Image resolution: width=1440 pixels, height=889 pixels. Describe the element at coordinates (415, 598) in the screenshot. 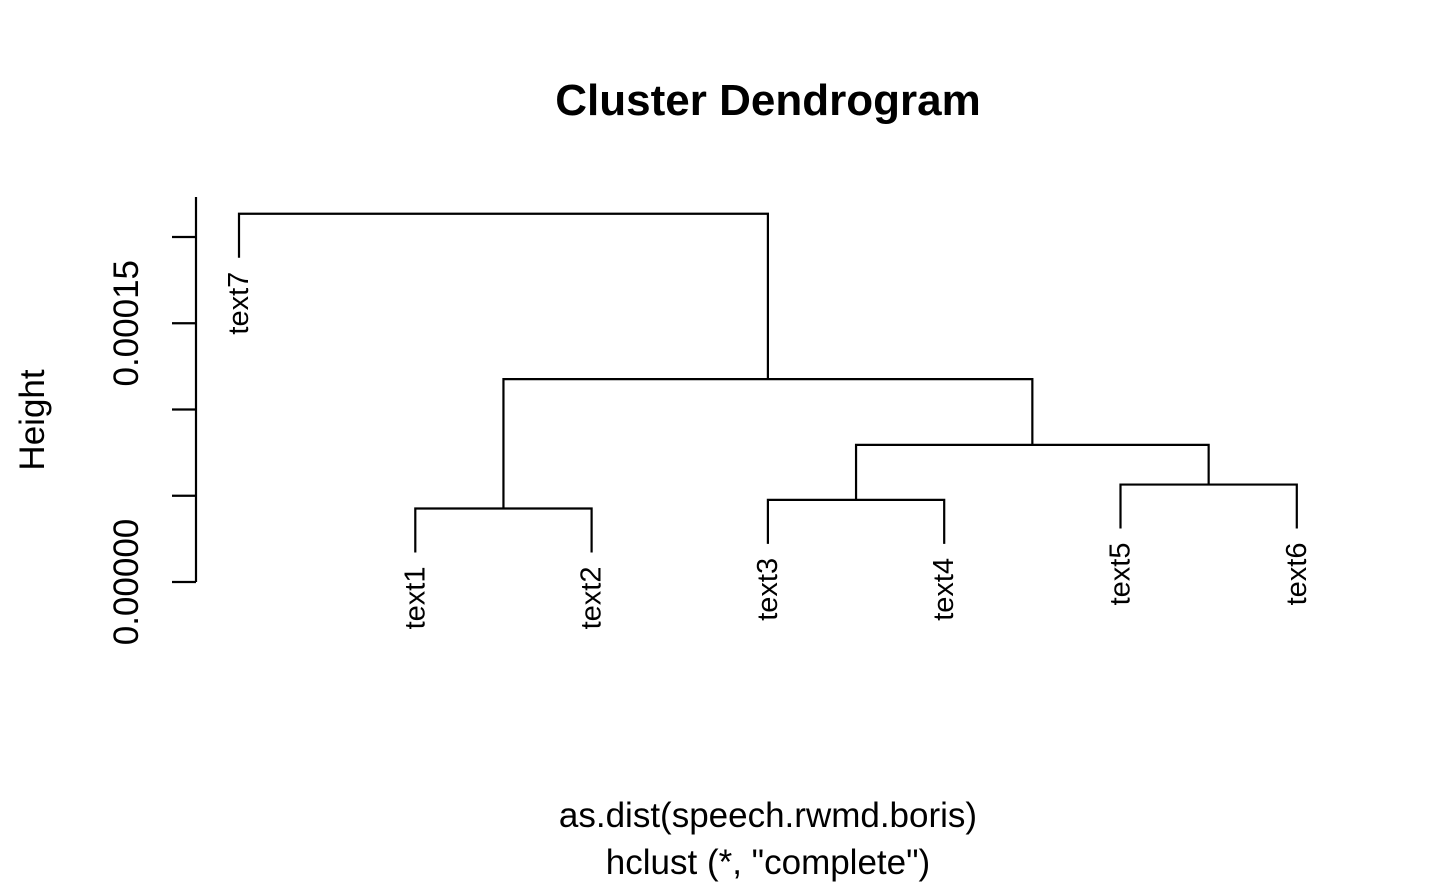

I see `leaf-label-text1: text1` at that location.